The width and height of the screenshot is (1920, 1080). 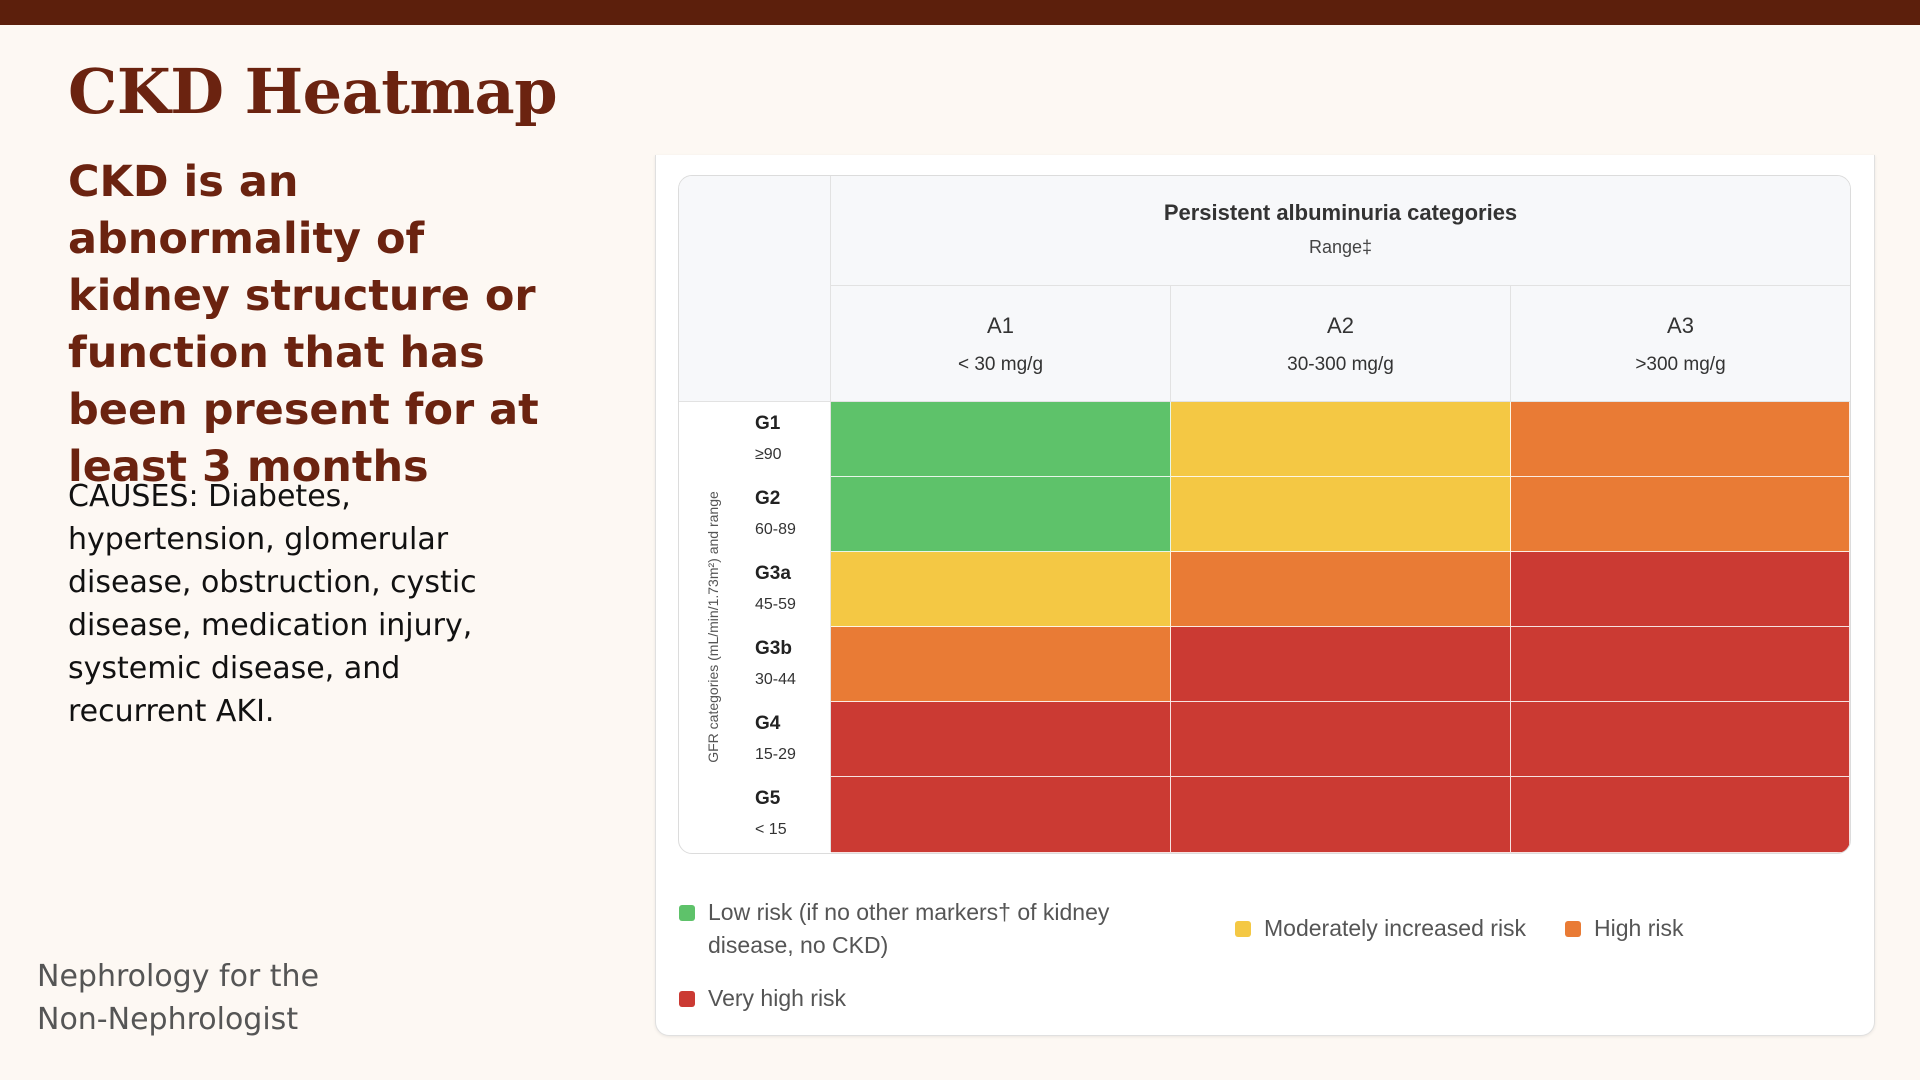 I want to click on gfr-axis: GFR categories (mL/min/1.73m²) and range, so click(x=713, y=627).